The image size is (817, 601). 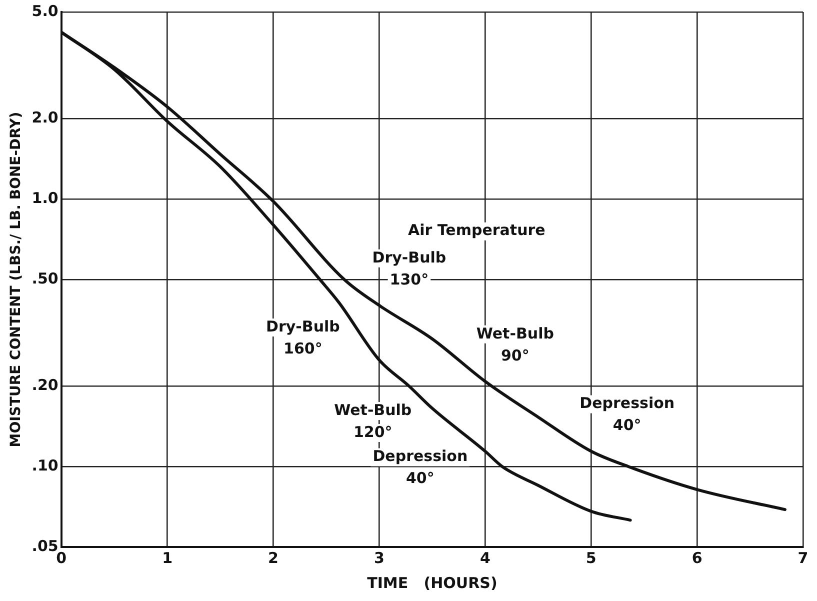 What do you see at coordinates (45, 545) in the screenshot?
I see `y-tick-label: .05` at bounding box center [45, 545].